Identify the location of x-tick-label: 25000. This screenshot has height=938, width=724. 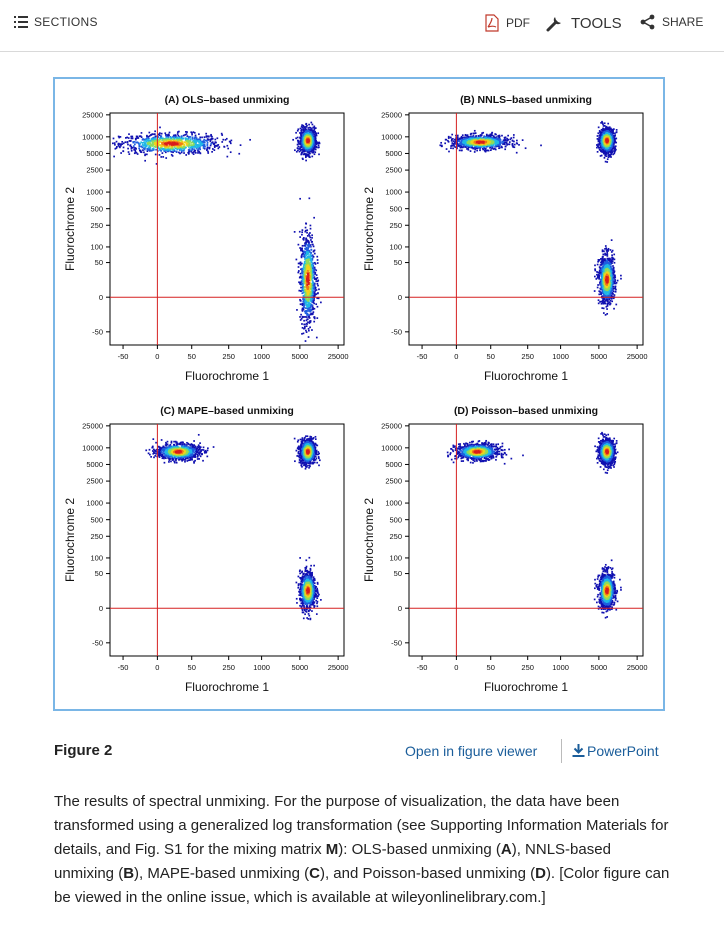
(637, 356).